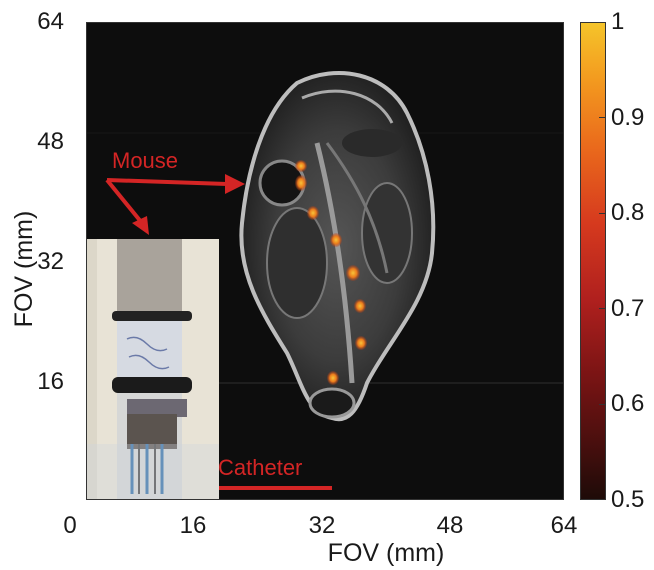  Describe the element at coordinates (564, 525) in the screenshot. I see `x-tick-64: 64` at that location.